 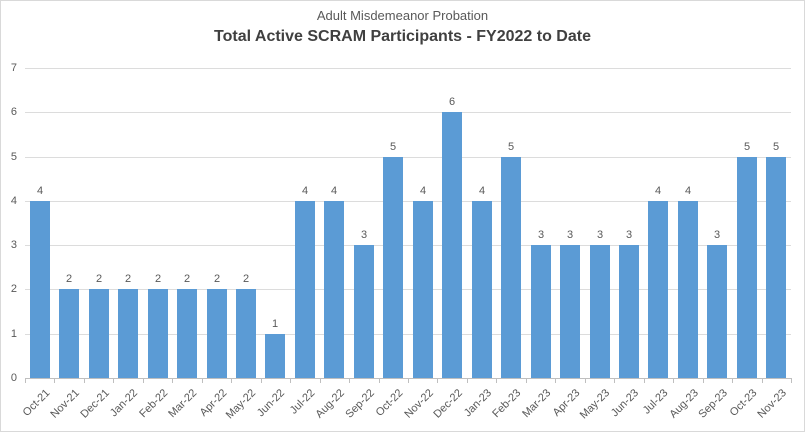 What do you see at coordinates (771, 404) in the screenshot?
I see `x-axis-label: Nov-23` at bounding box center [771, 404].